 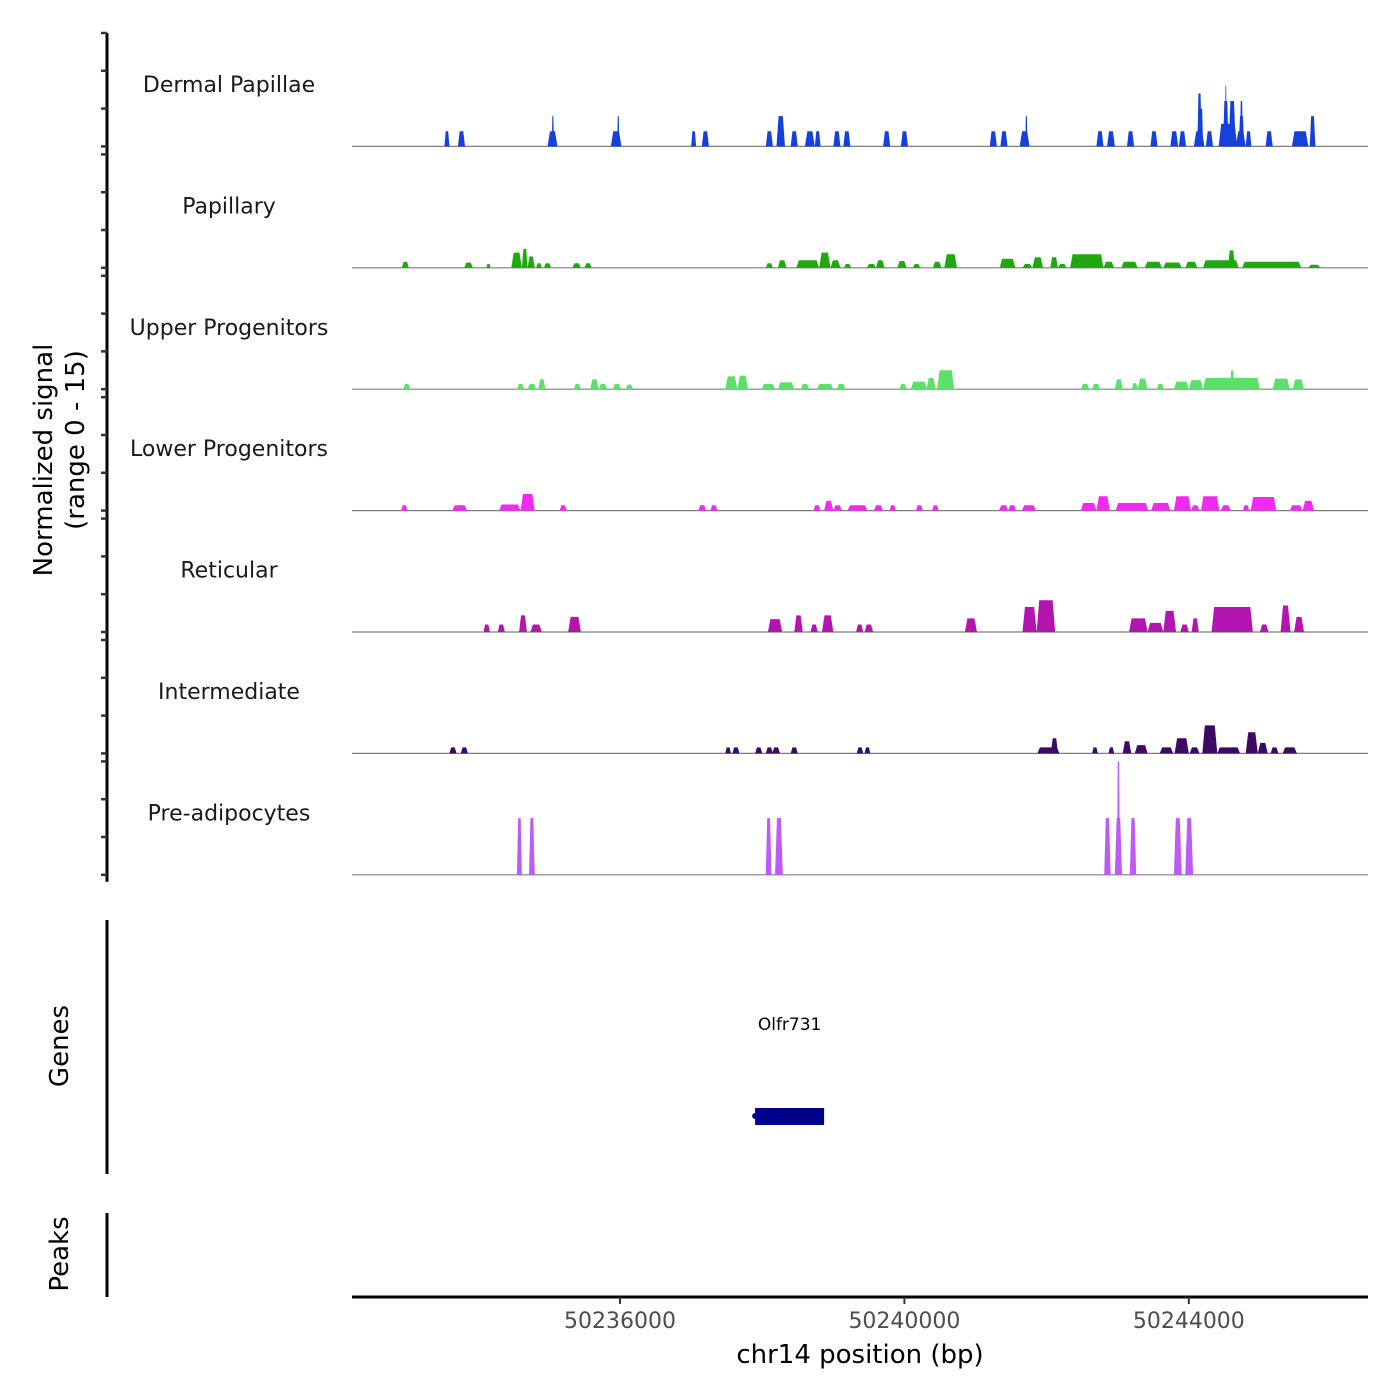 I want to click on coverage-y-axis, so click(x=105, y=456).